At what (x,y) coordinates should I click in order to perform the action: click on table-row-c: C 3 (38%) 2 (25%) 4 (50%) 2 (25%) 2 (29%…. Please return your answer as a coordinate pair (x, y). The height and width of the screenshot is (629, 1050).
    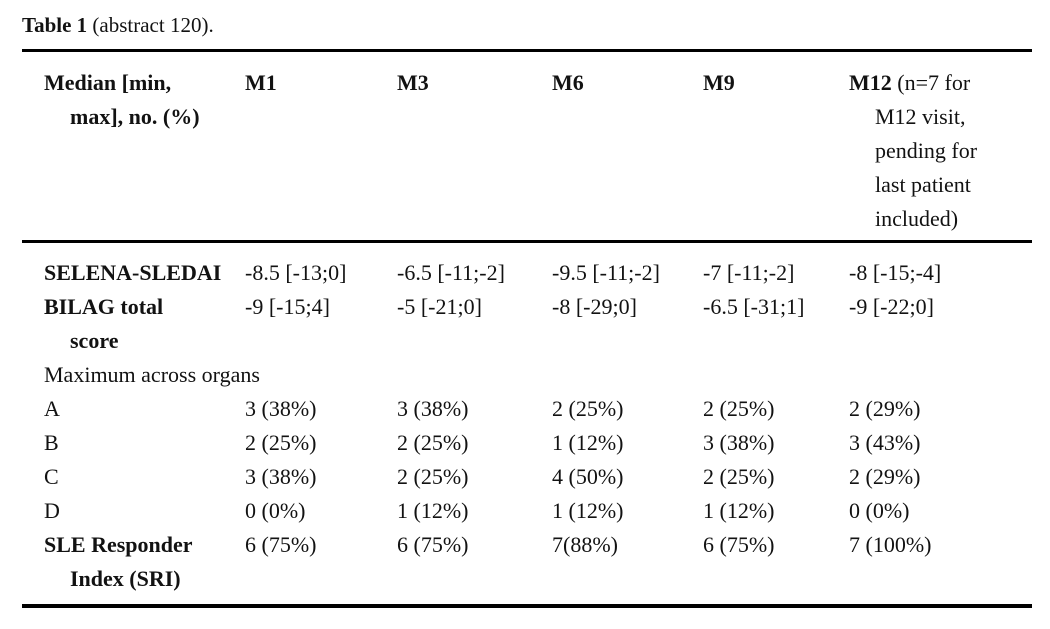
    Looking at the image, I should click on (527, 477).